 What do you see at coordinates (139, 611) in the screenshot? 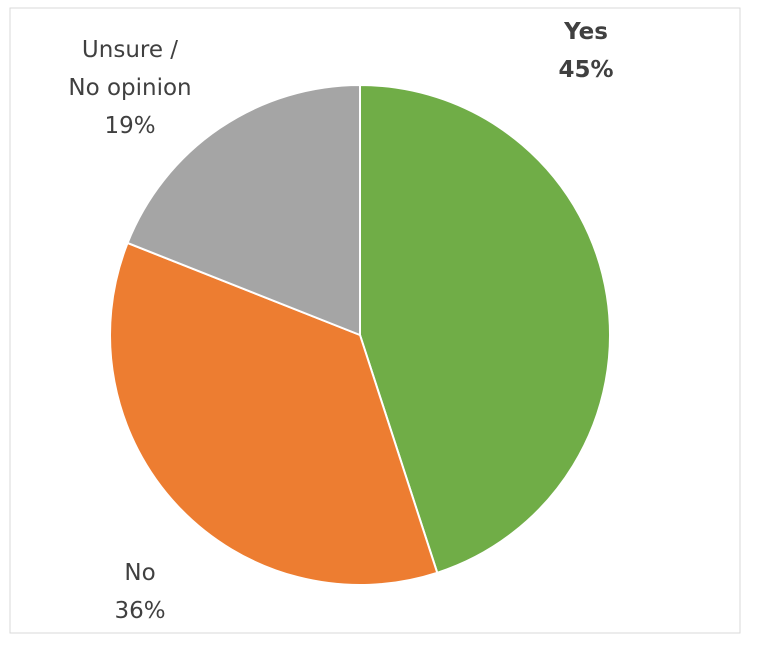
I see `value-label: 36%` at bounding box center [139, 611].